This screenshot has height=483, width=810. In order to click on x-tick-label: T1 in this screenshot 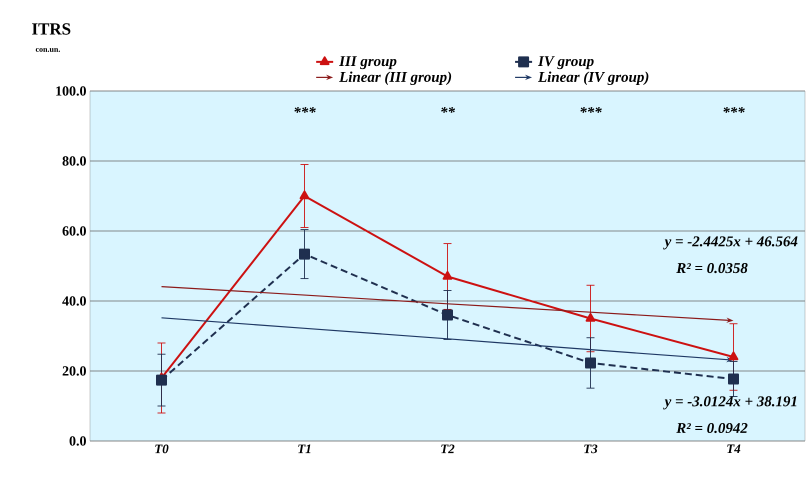, I will do `click(304, 449)`.